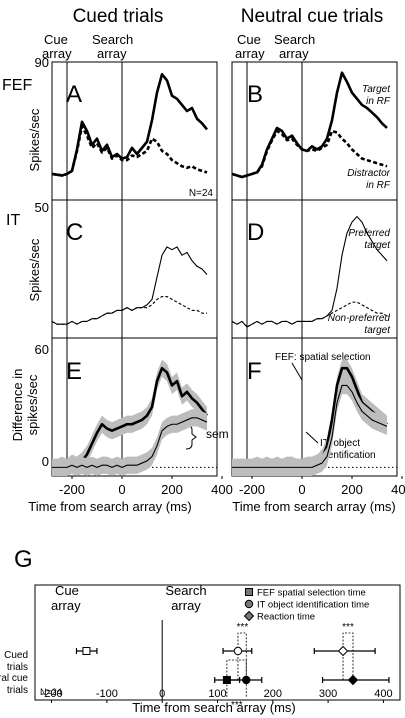 This screenshot has height=718, width=405. What do you see at coordinates (217, 694) in the screenshot?
I see `g-xtick-label: 100` at bounding box center [217, 694].